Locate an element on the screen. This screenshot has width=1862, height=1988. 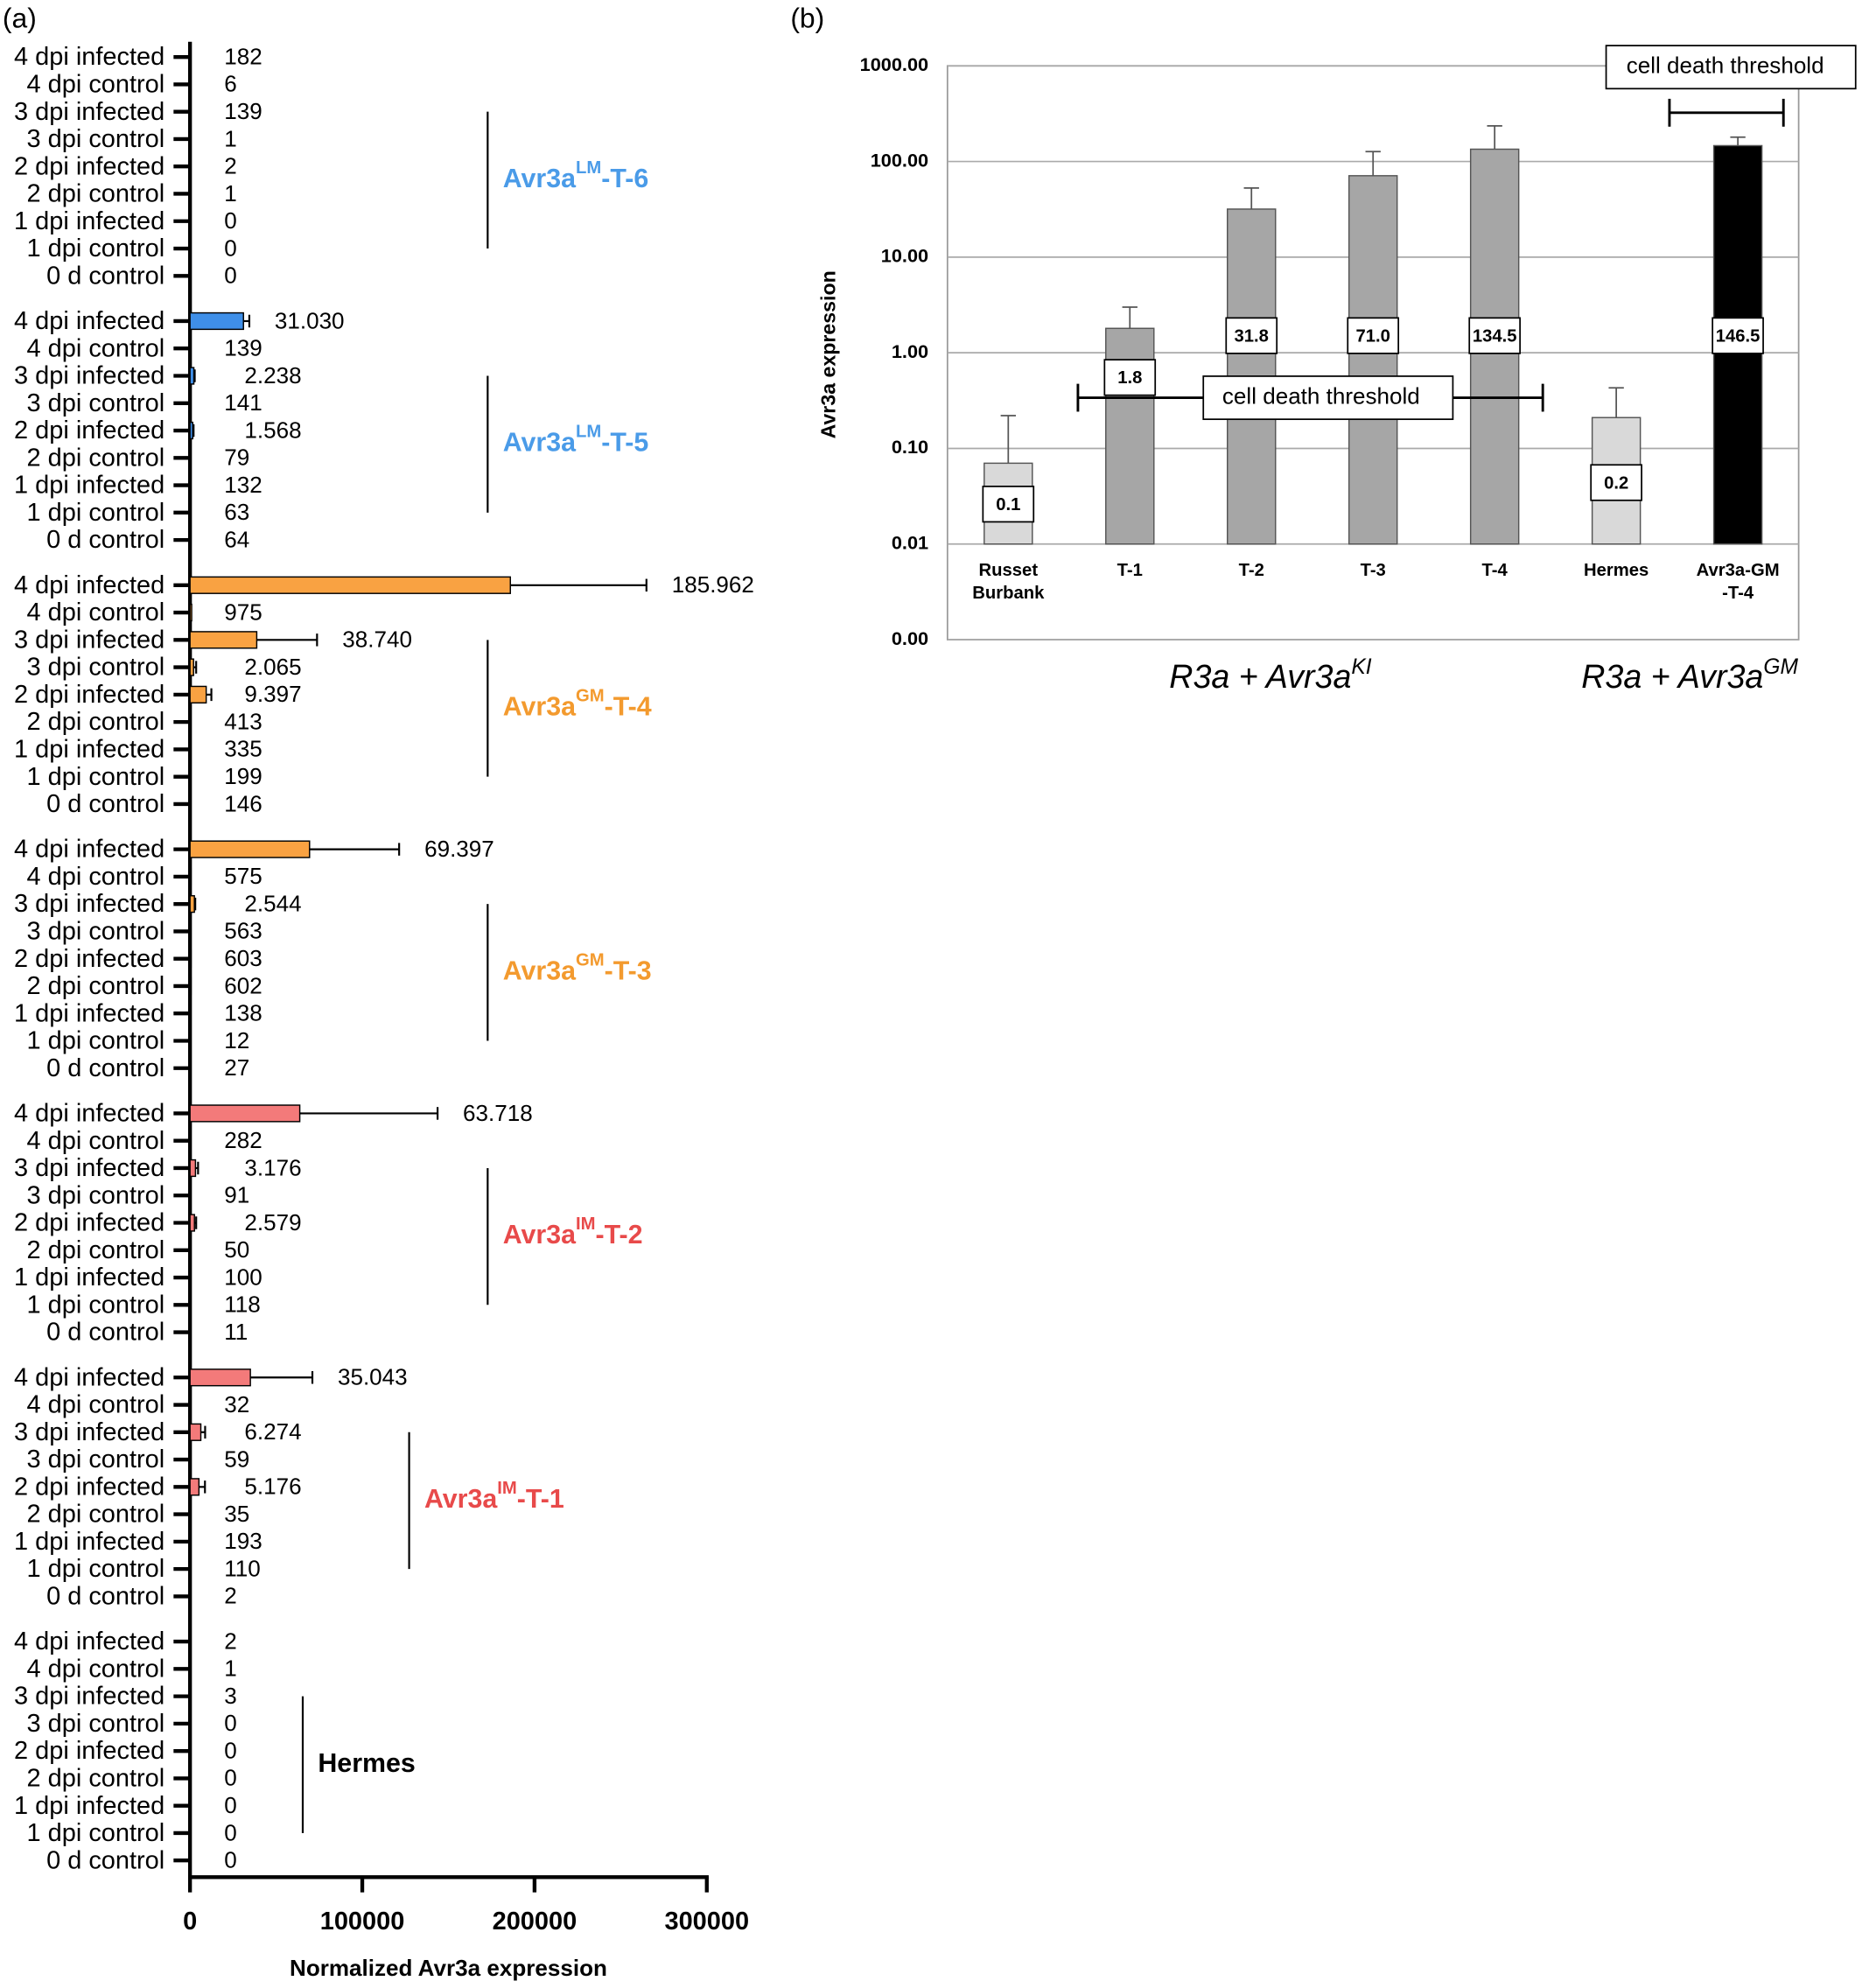
value-label: 138 is located at coordinates (243, 1013).